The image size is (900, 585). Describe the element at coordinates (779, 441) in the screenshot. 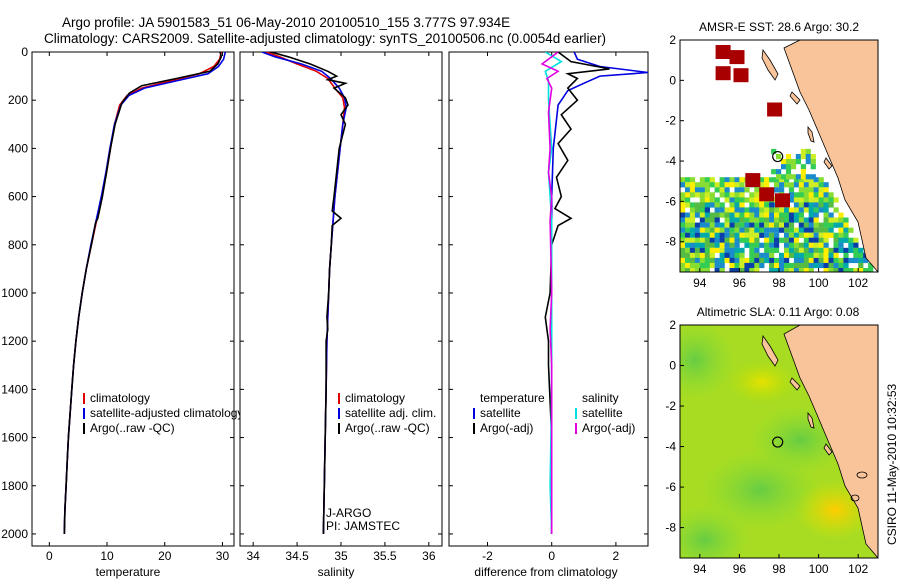

I see `sla-field` at that location.